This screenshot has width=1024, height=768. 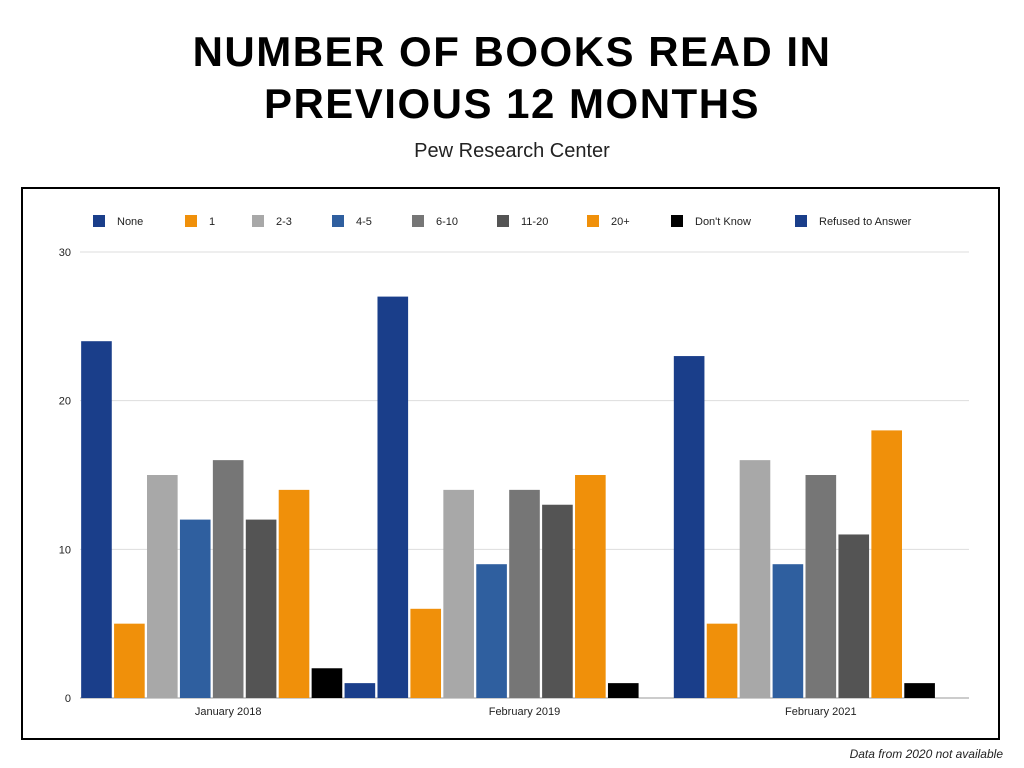 I want to click on y-tick-label: 30, so click(x=65, y=253).